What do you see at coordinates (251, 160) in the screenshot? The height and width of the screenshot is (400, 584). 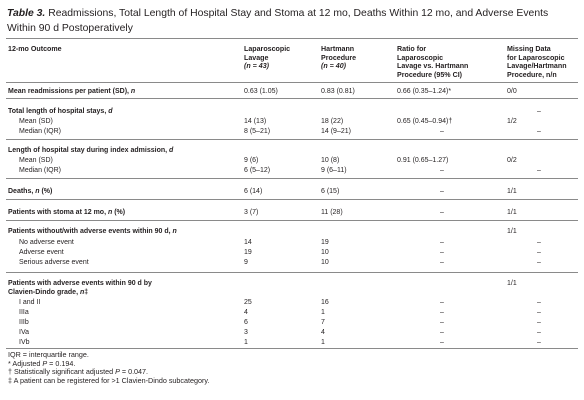 I see `index-mean-lap: 9 (6)` at bounding box center [251, 160].